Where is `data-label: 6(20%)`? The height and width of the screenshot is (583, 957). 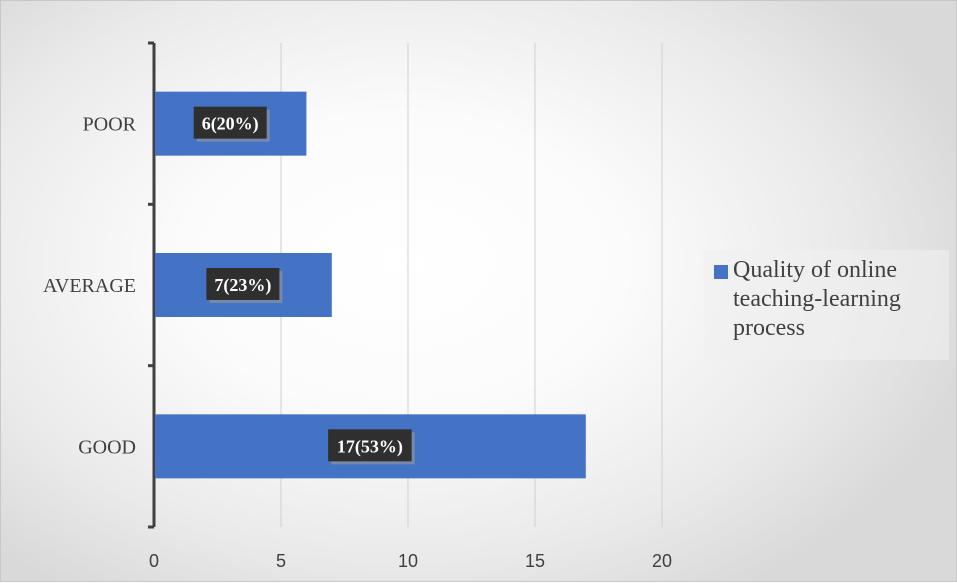 data-label: 6(20%) is located at coordinates (230, 124).